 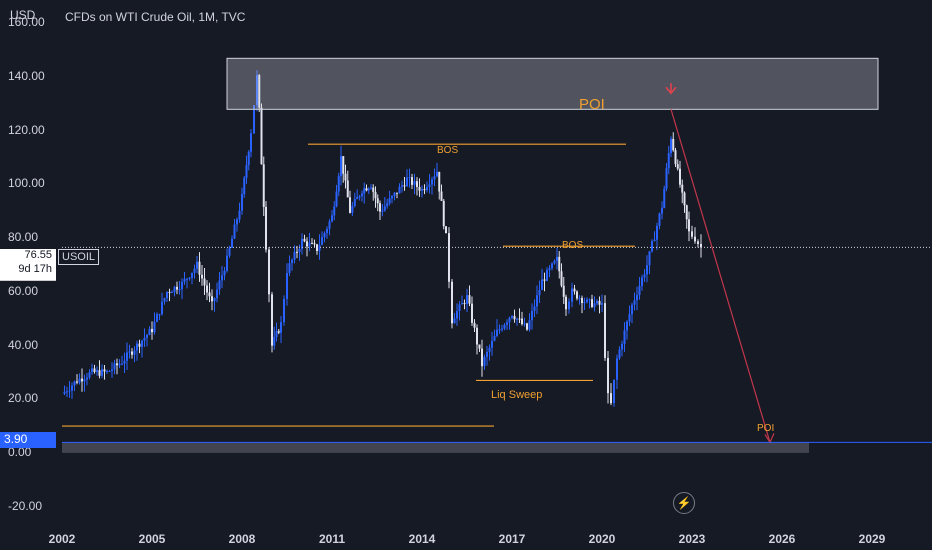 I want to click on bos-label-2: BOS, so click(x=573, y=245).